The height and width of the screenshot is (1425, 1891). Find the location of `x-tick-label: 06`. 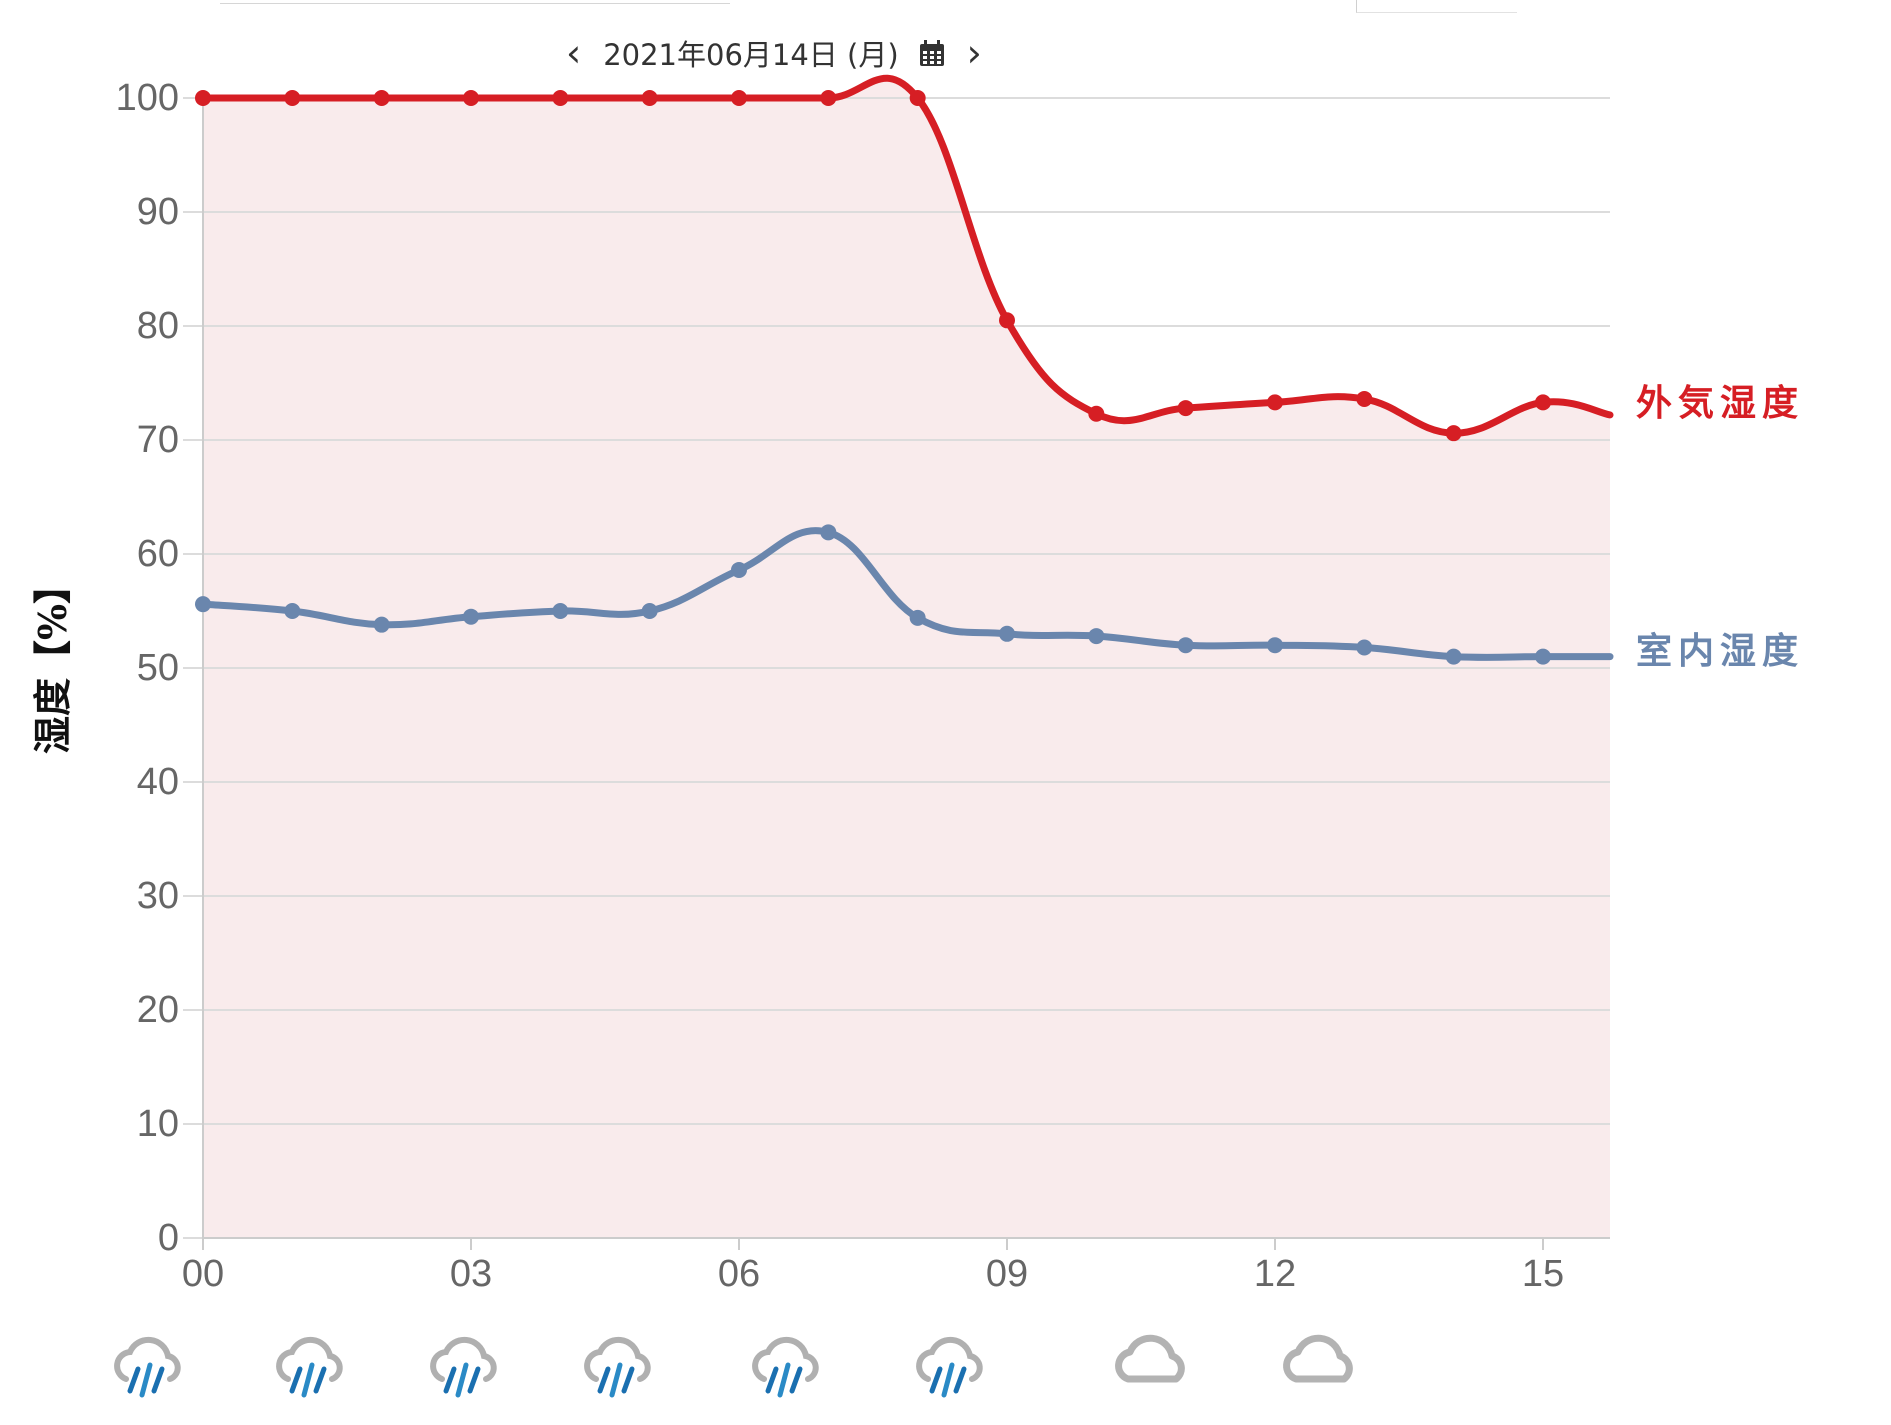

x-tick-label: 06 is located at coordinates (739, 1274).